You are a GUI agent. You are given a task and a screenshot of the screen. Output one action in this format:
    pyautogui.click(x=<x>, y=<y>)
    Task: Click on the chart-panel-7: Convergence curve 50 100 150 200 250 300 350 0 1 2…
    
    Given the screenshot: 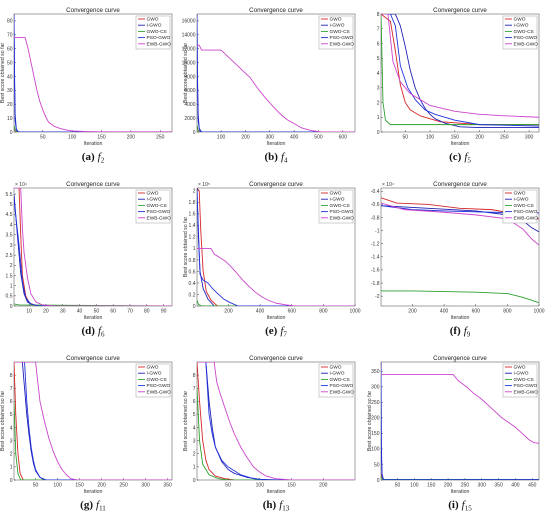 What is the action you would take?
    pyautogui.click(x=86, y=434)
    